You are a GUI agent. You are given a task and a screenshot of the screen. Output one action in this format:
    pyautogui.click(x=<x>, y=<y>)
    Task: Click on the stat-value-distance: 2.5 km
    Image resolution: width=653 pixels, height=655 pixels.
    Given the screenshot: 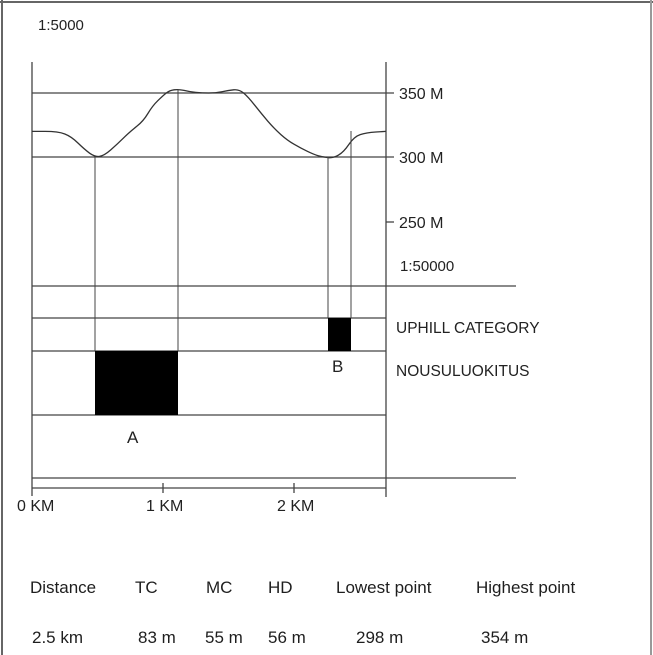 What is the action you would take?
    pyautogui.click(x=58, y=637)
    